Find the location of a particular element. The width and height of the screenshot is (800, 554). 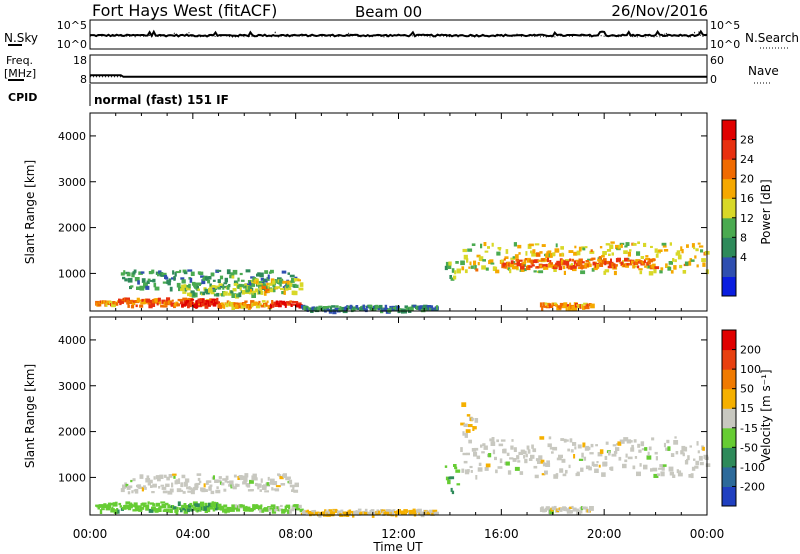

colorbar-tick-label: 200 is located at coordinates (750, 350).